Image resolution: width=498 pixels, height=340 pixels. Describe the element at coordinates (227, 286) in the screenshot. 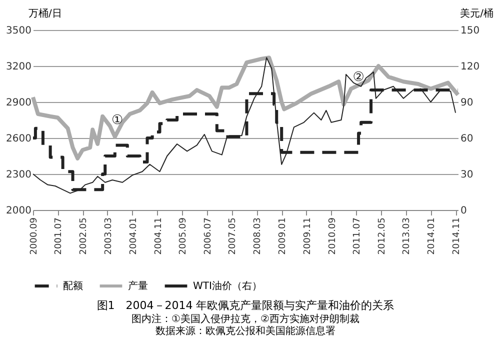

I see `legend-label: WTI油价（右）` at that location.